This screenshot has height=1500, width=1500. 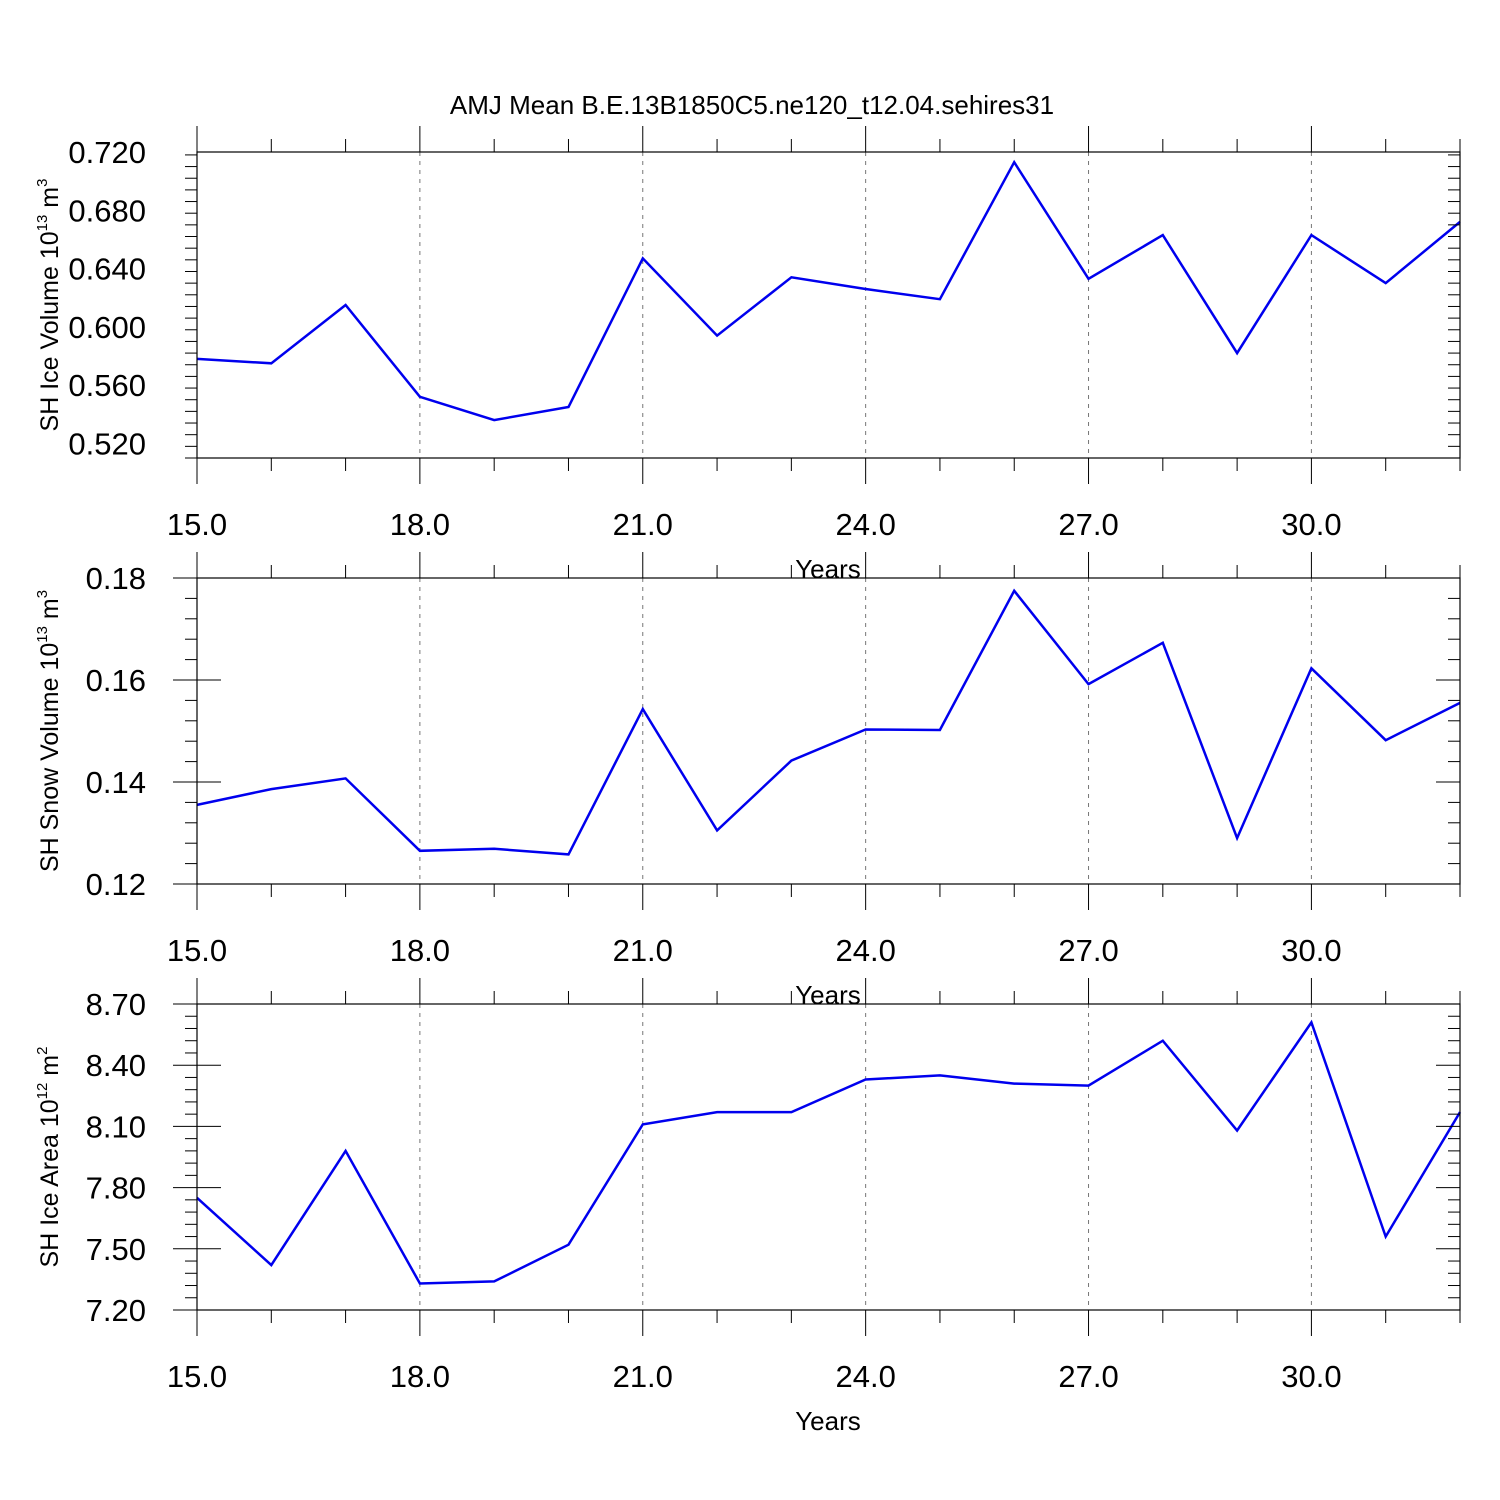 What do you see at coordinates (116, 1065) in the screenshot?
I see `ice-area-y-tick-label: 8.40` at bounding box center [116, 1065].